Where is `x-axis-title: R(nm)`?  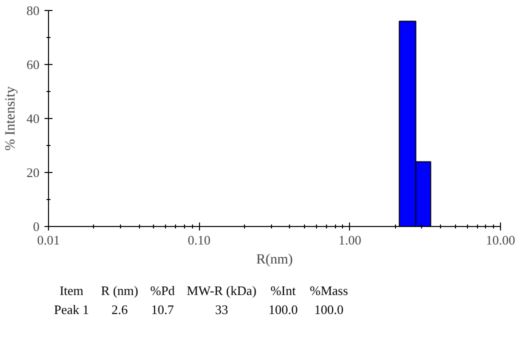
x-axis-title: R(nm) is located at coordinates (275, 260).